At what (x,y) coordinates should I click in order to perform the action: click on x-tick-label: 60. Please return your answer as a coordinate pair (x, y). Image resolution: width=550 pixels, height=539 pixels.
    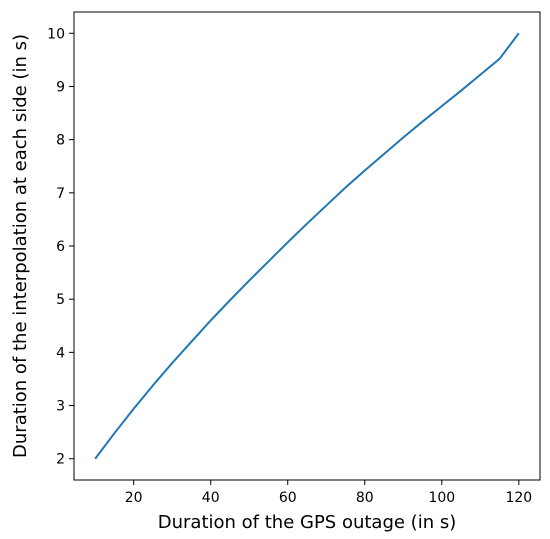
    Looking at the image, I should click on (288, 498).